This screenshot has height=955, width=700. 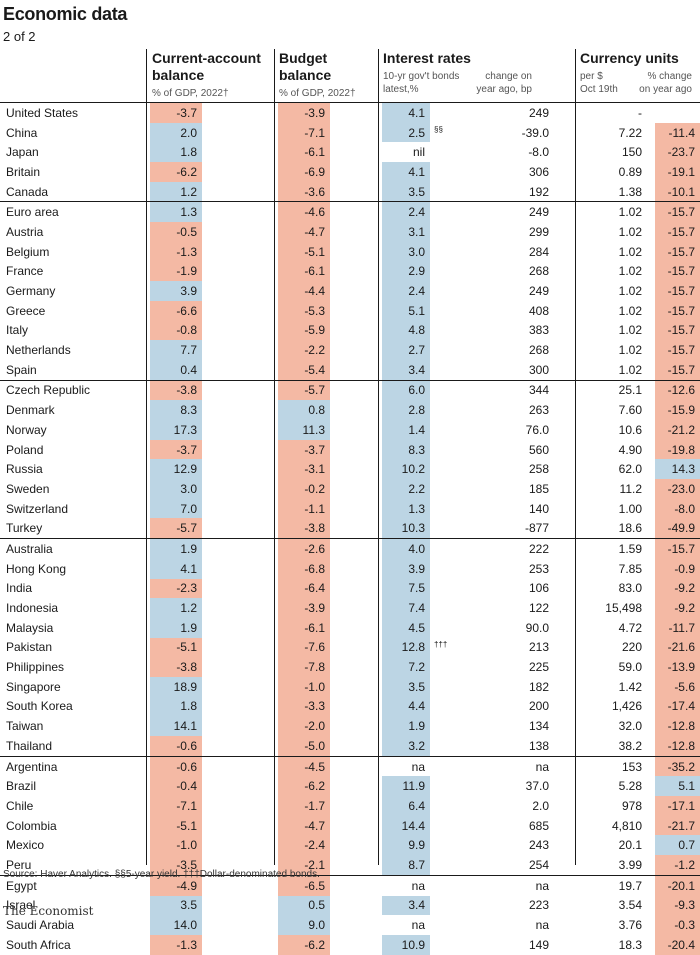 What do you see at coordinates (350, 330) in the screenshot?
I see `table-row: Italy -0.8 -5.9 4.8 383 1.02 -15.7` at bounding box center [350, 330].